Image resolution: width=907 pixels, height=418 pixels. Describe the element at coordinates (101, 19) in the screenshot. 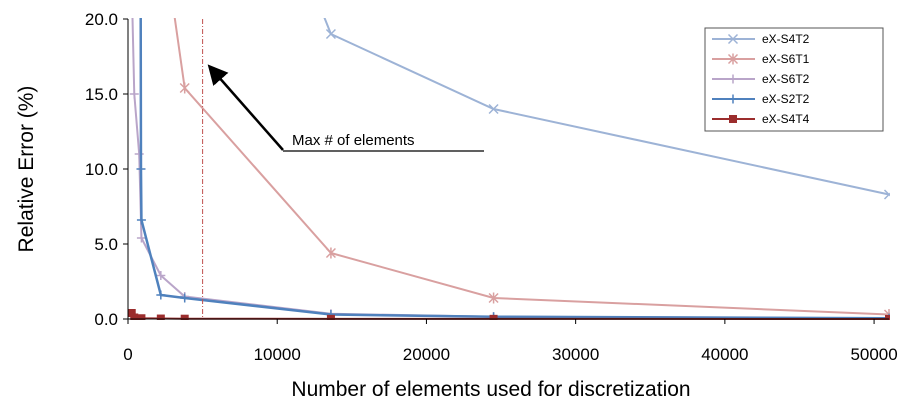

I see `y-tick-label: 20.0` at that location.